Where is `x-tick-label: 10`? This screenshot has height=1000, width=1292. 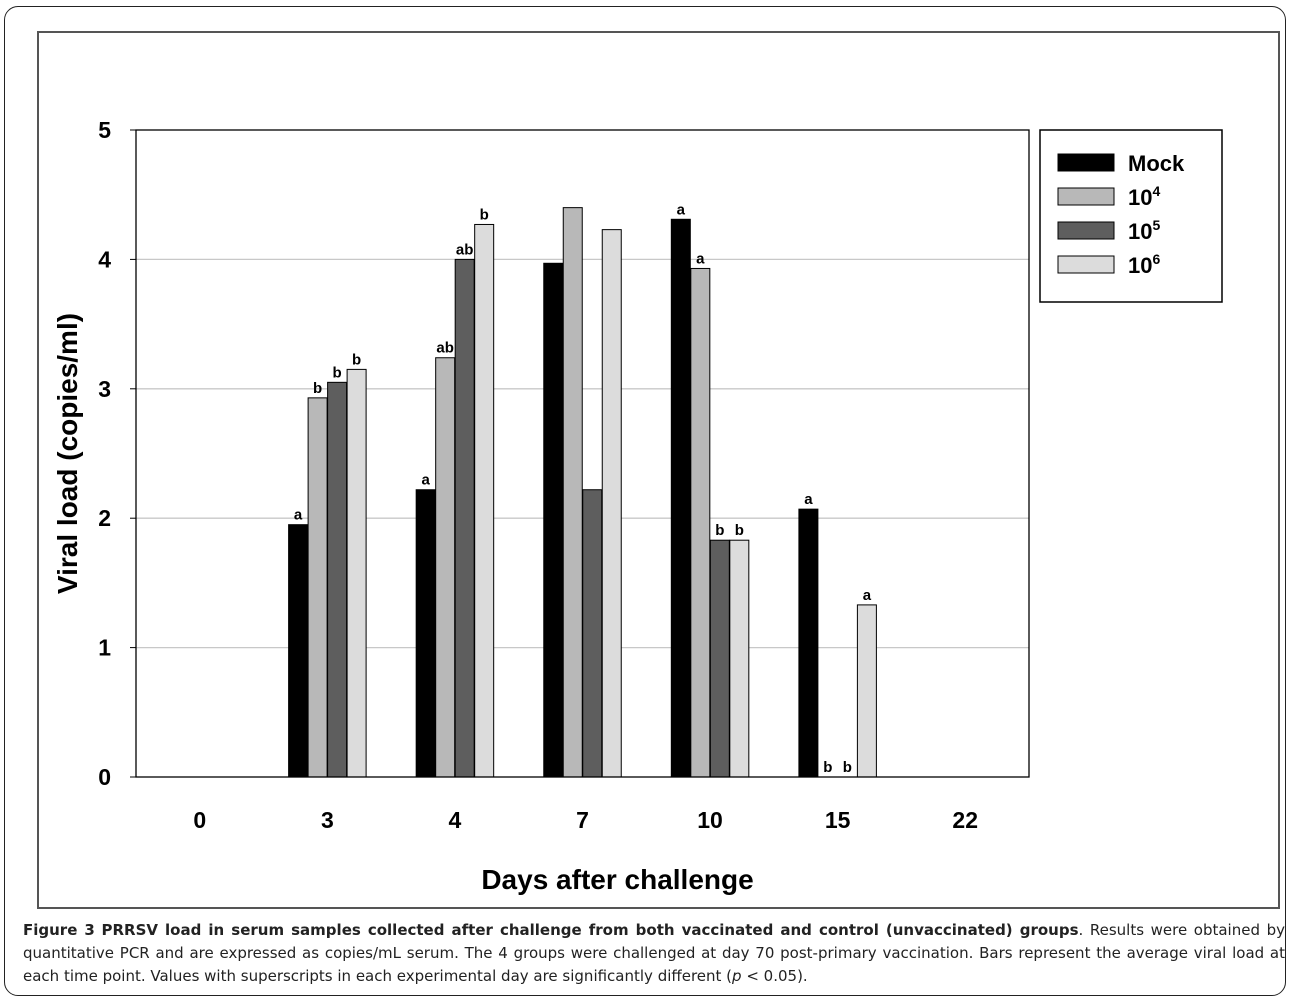 x-tick-label: 10 is located at coordinates (710, 820).